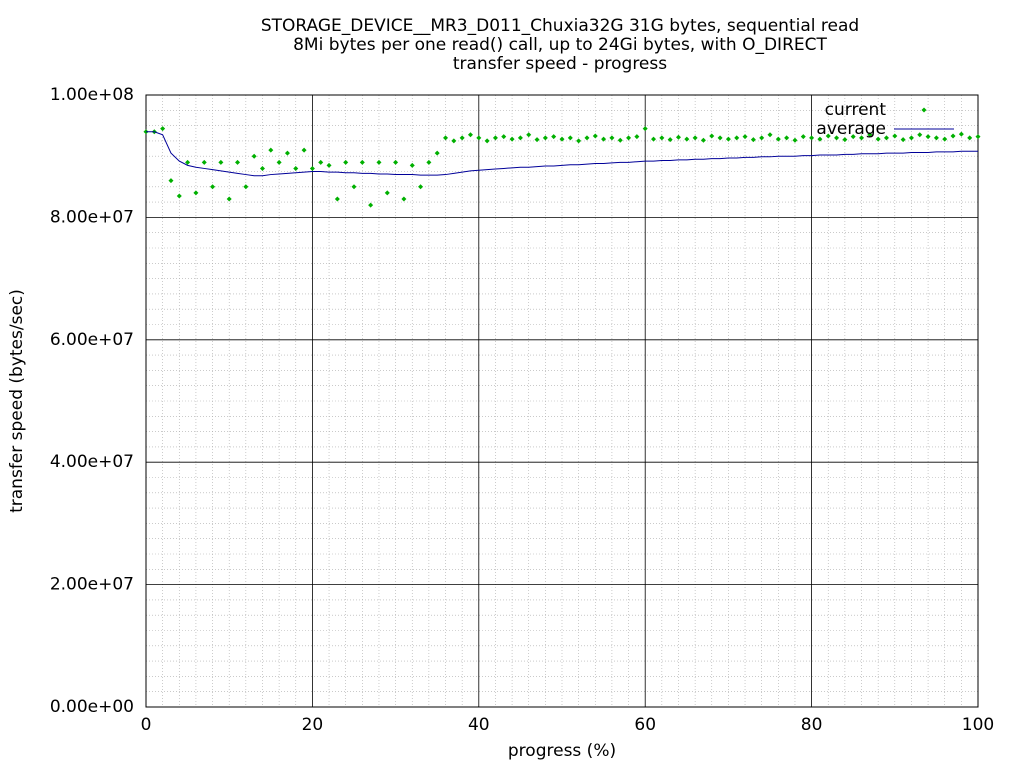 Image resolution: width=1024 pixels, height=768 pixels. I want to click on data-line, so click(562, 154).